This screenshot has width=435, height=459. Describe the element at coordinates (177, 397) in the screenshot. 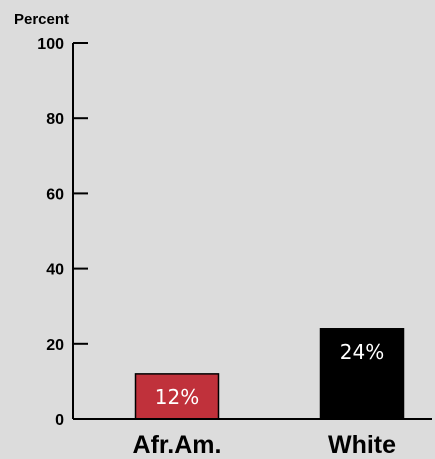

I see `bar-value-label: 12%` at that location.